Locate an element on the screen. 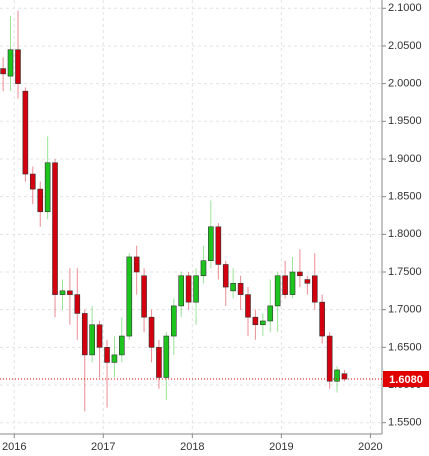  x-tick-label: 2019 is located at coordinates (281, 447).